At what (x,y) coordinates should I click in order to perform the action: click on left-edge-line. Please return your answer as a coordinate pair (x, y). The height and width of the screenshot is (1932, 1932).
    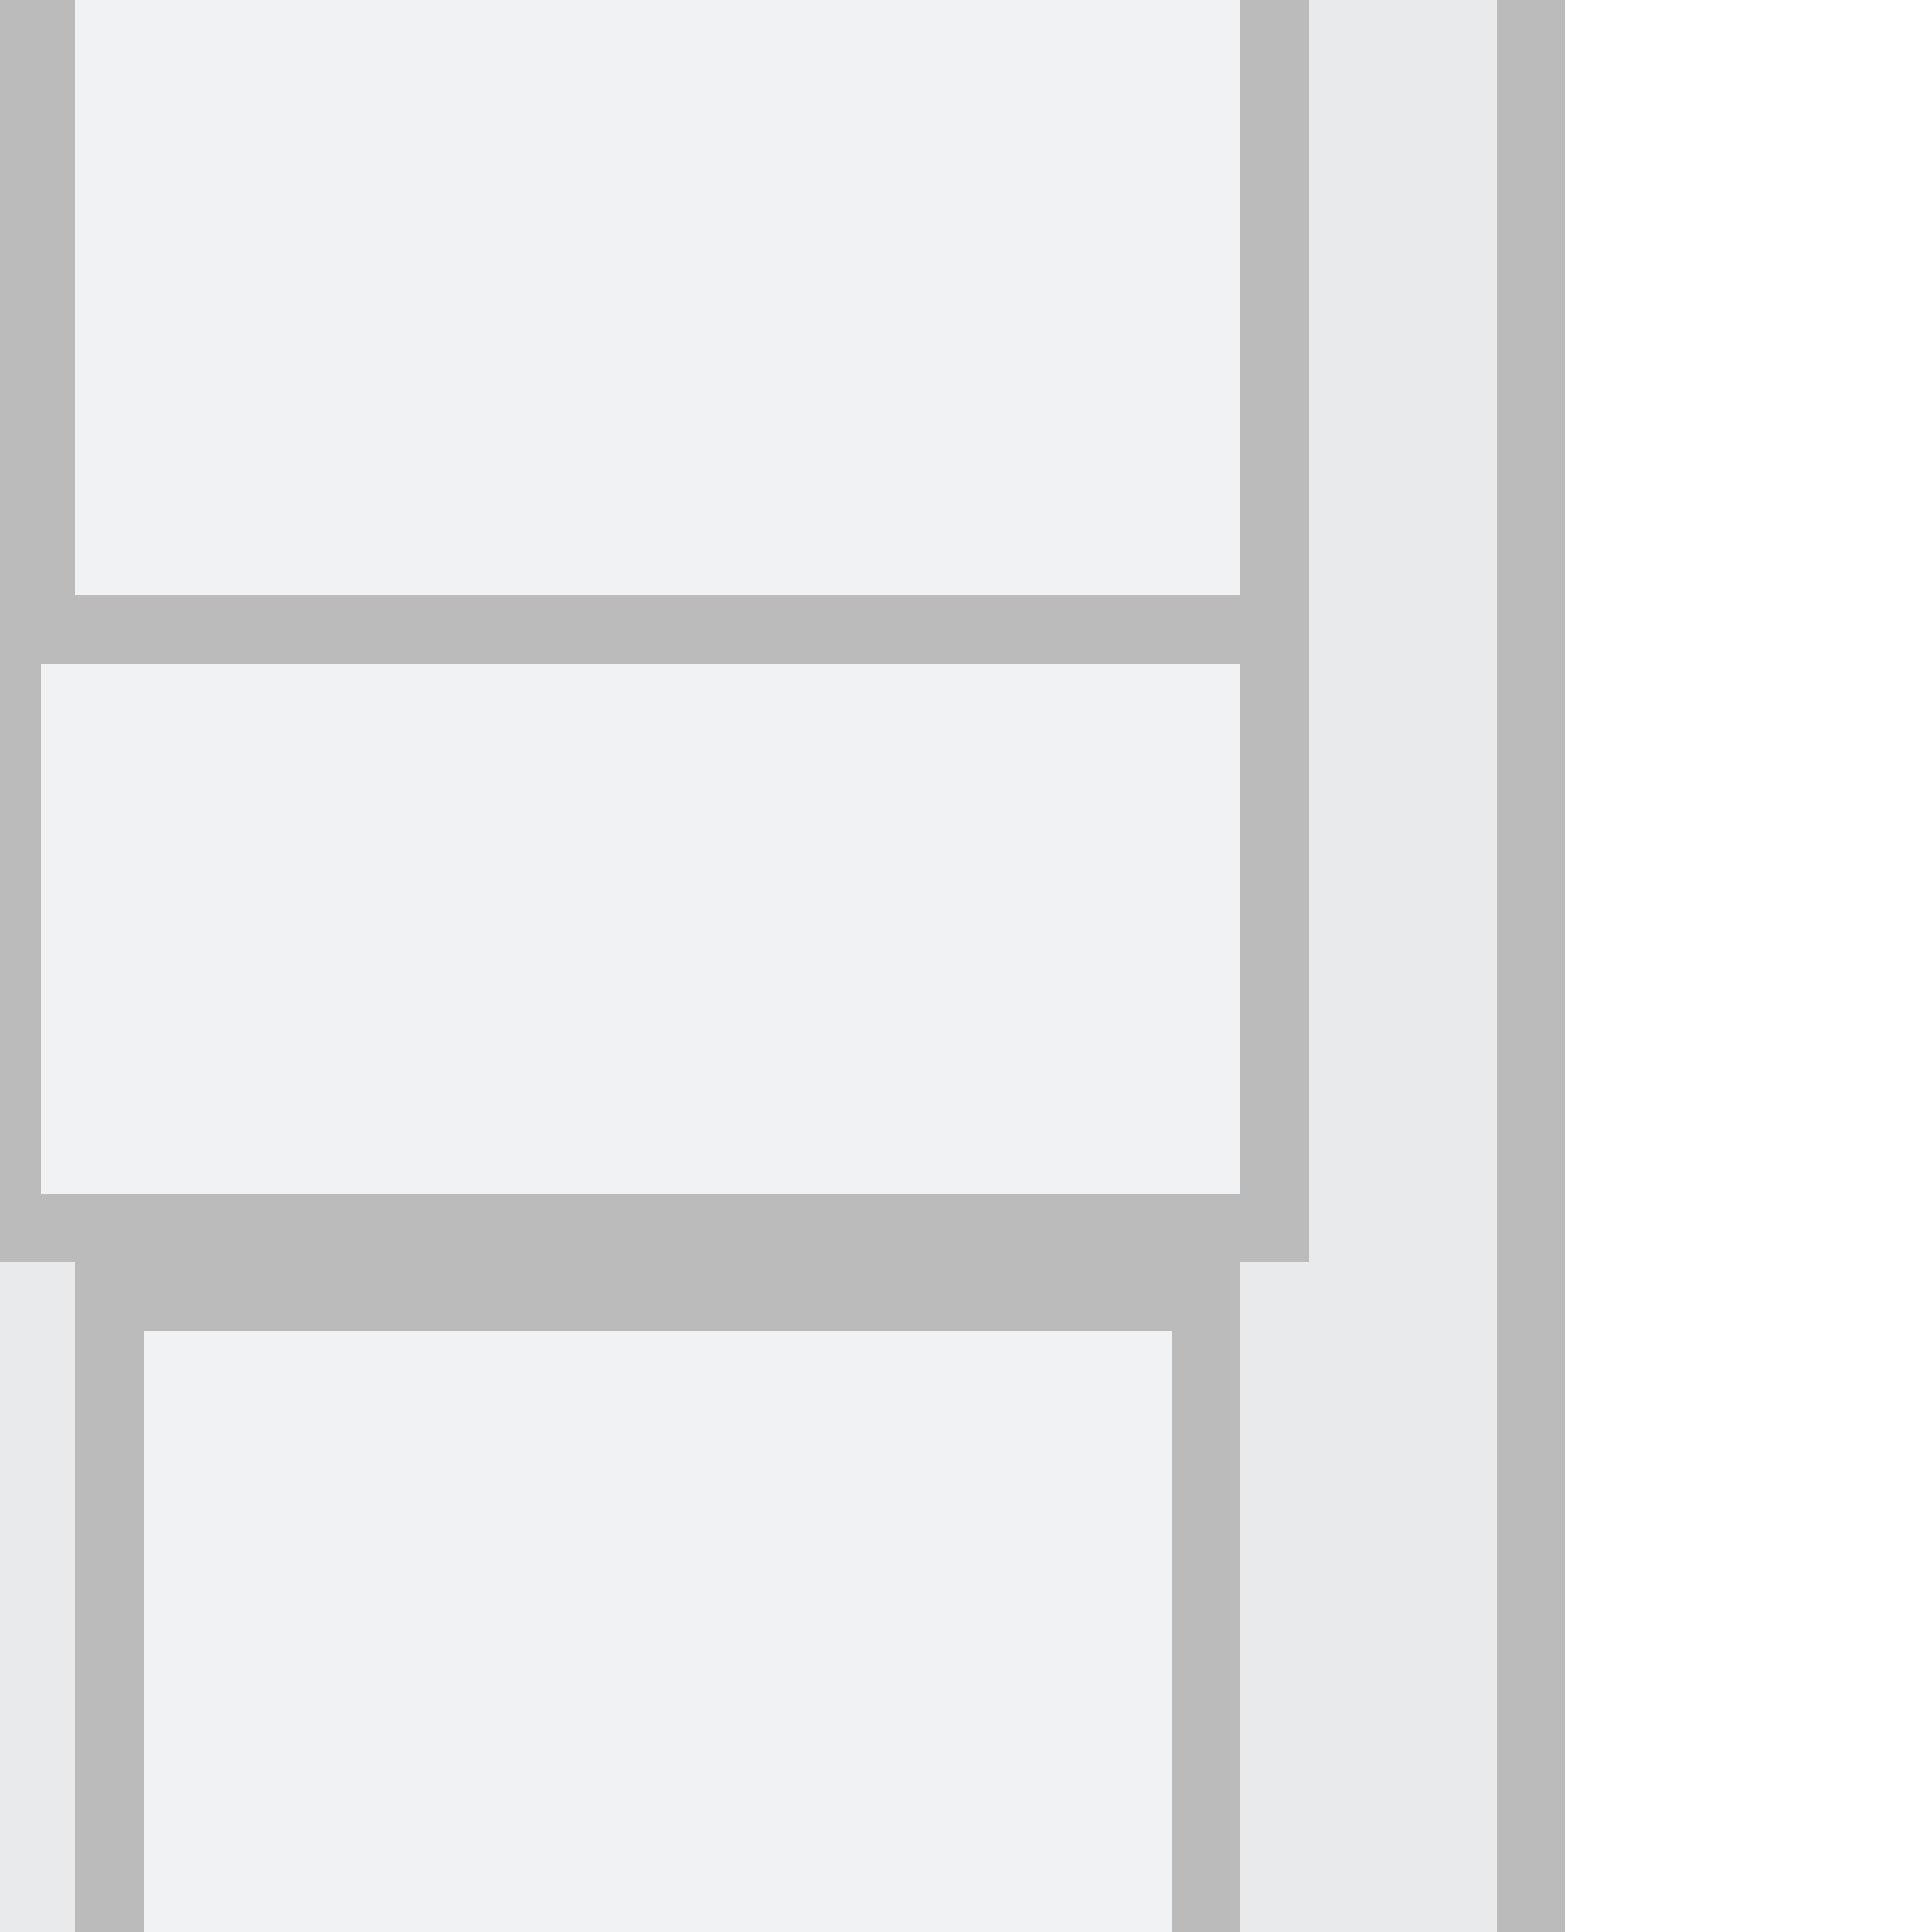
    Looking at the image, I should click on (4, 297).